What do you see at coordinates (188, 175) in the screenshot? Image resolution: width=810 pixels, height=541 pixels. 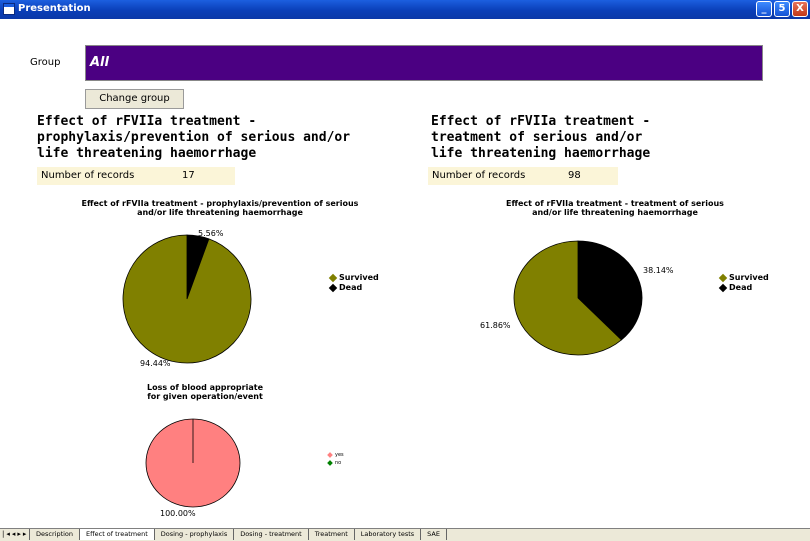 I see `records-value: 17` at bounding box center [188, 175].